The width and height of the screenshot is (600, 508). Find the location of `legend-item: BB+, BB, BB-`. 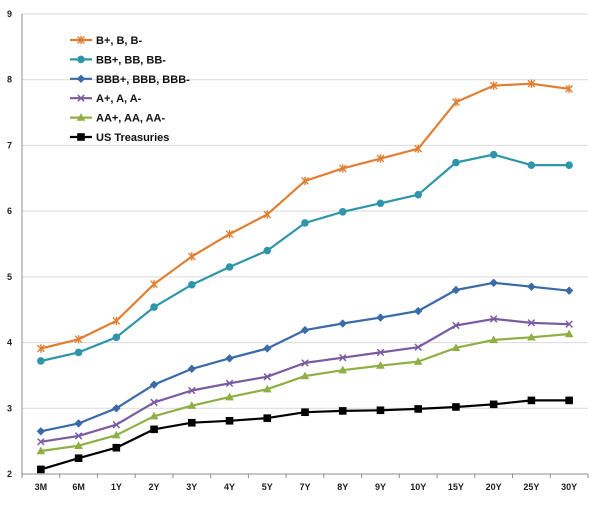

legend-item: BB+, BB, BB- is located at coordinates (118, 60).